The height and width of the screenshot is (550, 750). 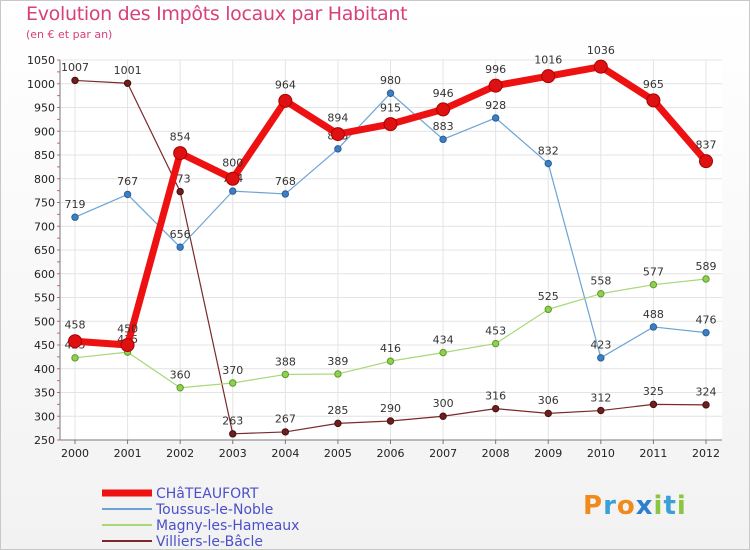 What do you see at coordinates (653, 391) in the screenshot?
I see `data-label-villiers: 325` at bounding box center [653, 391].